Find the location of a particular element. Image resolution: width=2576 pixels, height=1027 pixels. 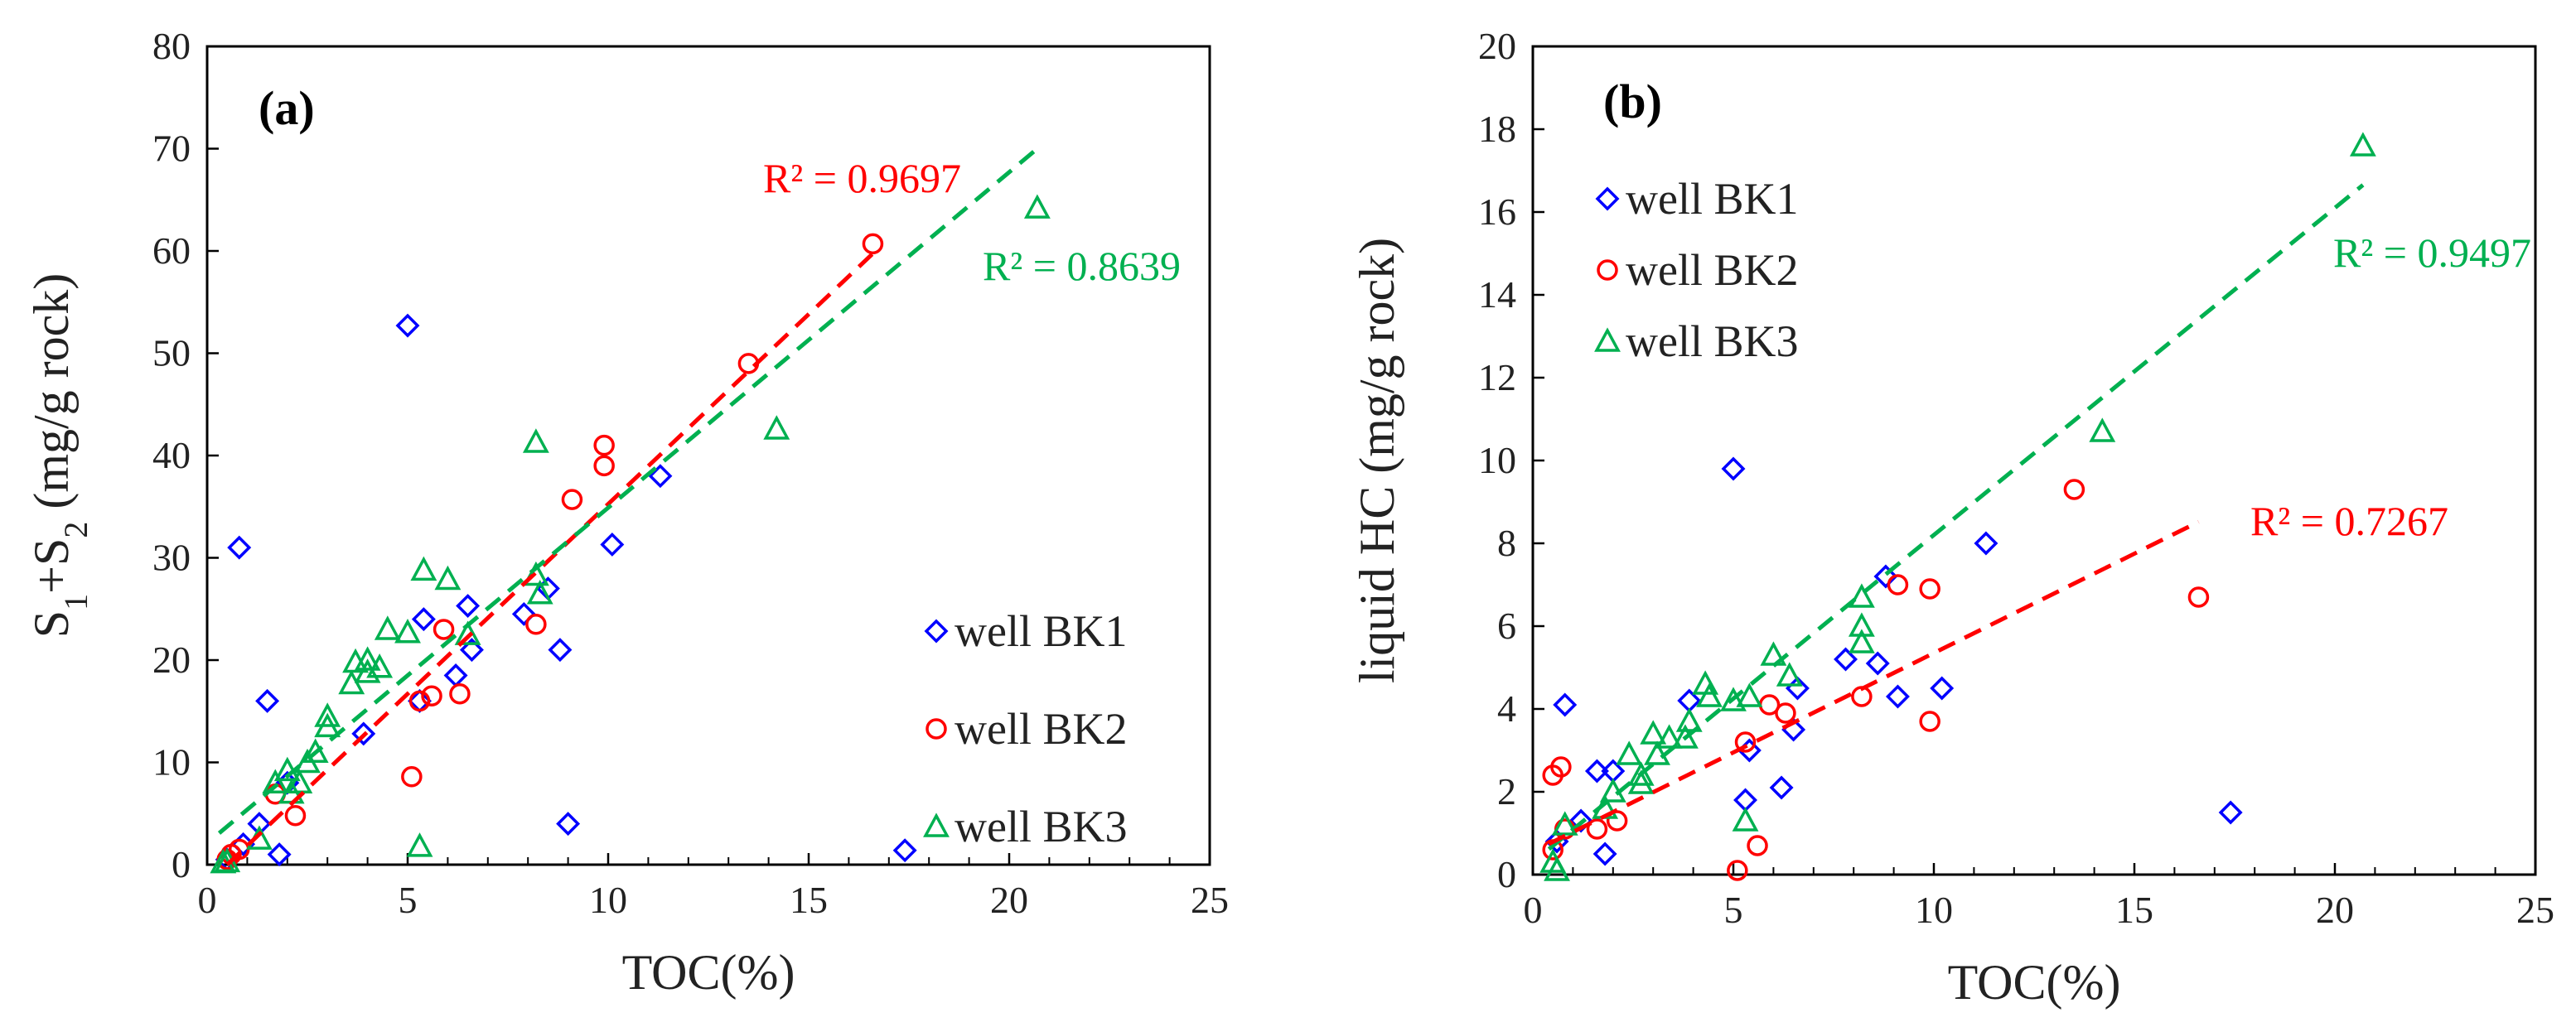

r-squared-label: R² = 0.9497 is located at coordinates (2432, 252).